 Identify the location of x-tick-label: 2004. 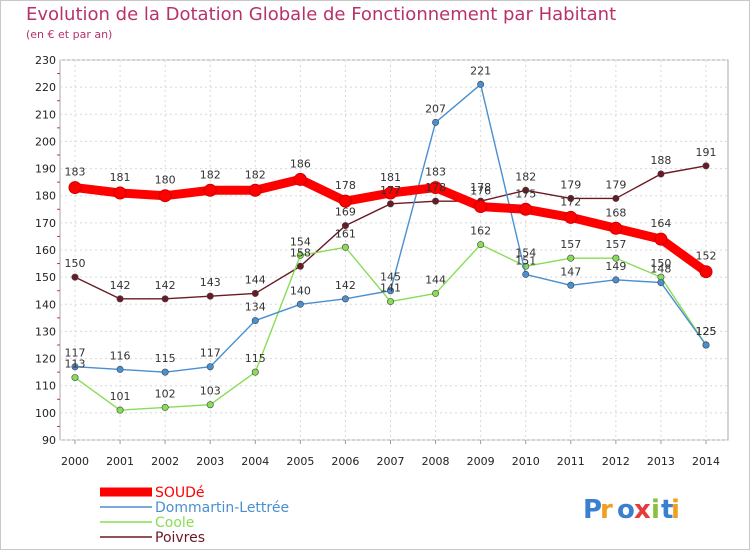
(255, 461).